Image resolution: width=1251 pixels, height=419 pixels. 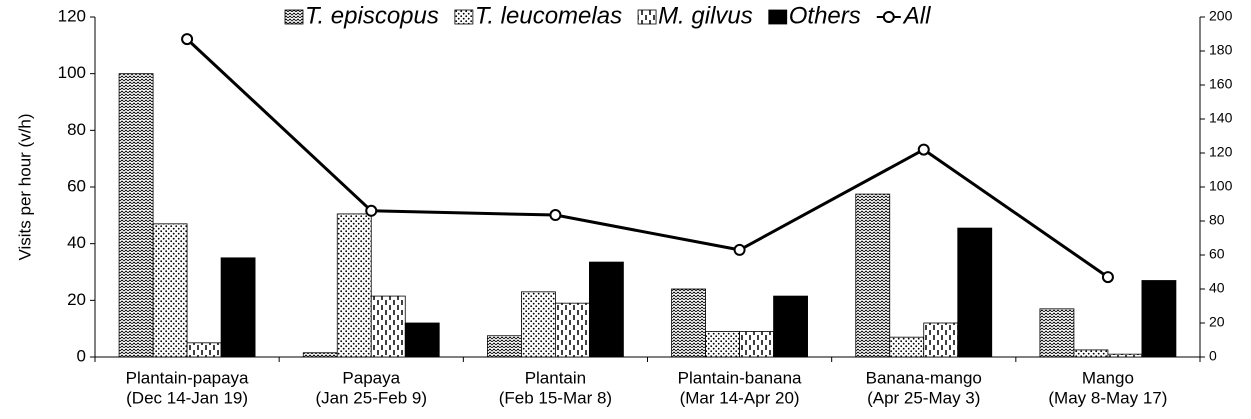 What do you see at coordinates (1108, 377) in the screenshot?
I see `x-tick-label: Mango` at bounding box center [1108, 377].